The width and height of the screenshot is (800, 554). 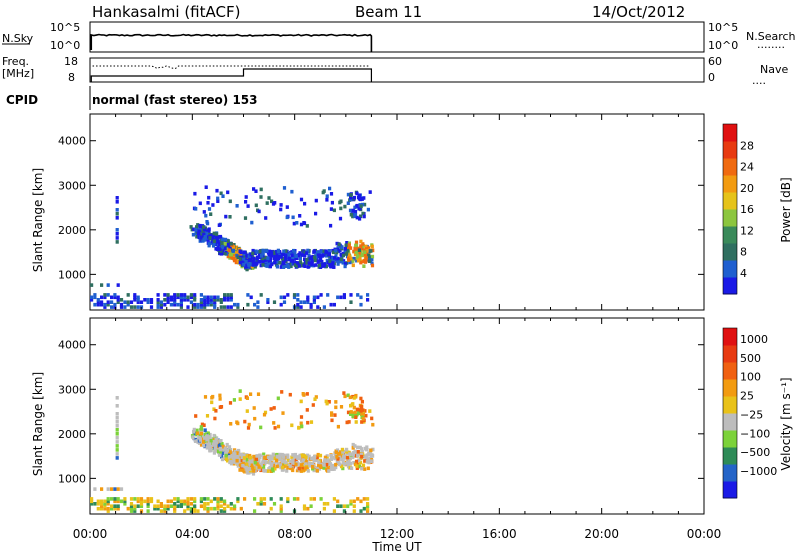 What do you see at coordinates (90, 534) in the screenshot?
I see `x-tick-label: 00:00` at bounding box center [90, 534].